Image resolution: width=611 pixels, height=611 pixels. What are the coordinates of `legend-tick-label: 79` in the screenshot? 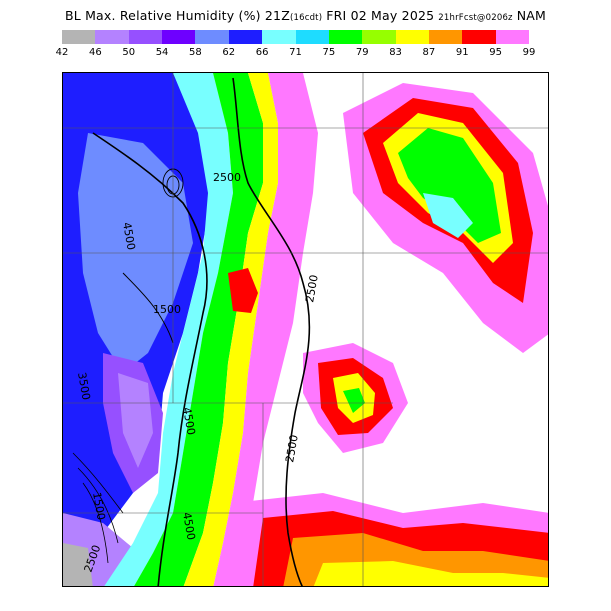 It's located at (362, 52).